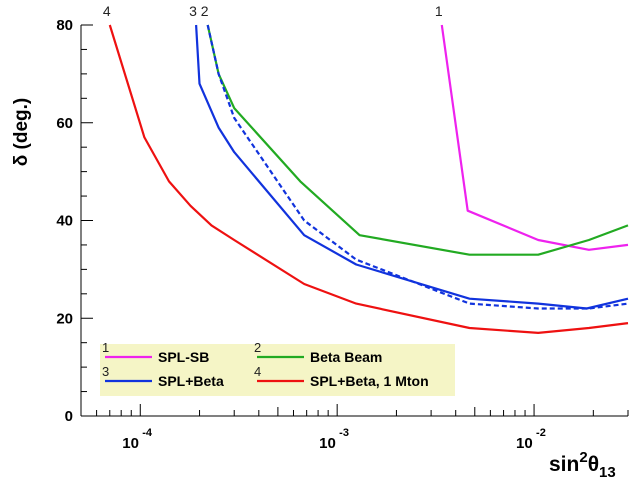  Describe the element at coordinates (105, 371) in the screenshot. I see `legend-number: 3` at that location.